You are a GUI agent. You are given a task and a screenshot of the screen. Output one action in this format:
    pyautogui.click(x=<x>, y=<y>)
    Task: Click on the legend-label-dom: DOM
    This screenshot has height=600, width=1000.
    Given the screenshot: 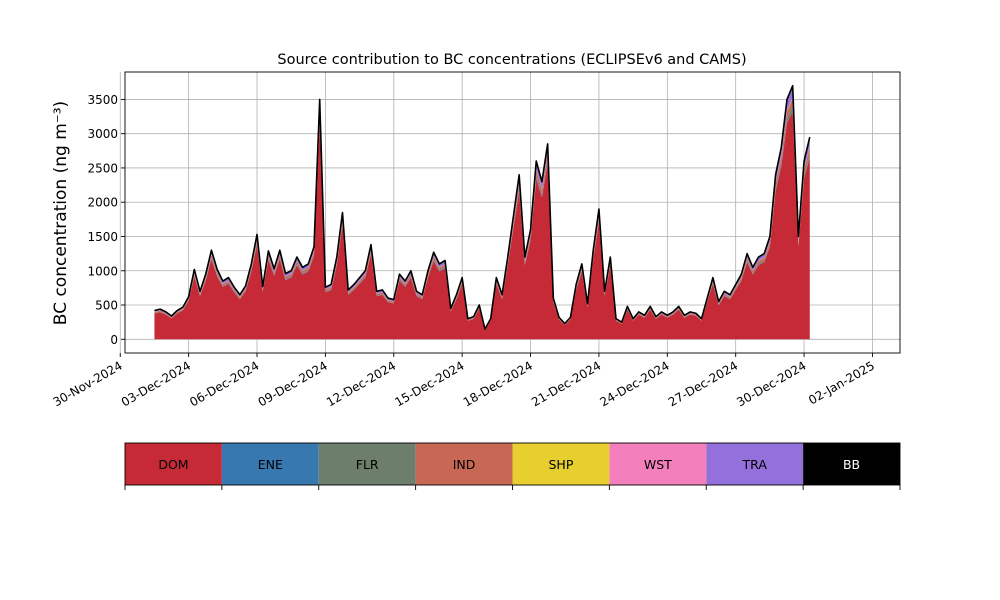 What is the action you would take?
    pyautogui.click(x=173, y=464)
    